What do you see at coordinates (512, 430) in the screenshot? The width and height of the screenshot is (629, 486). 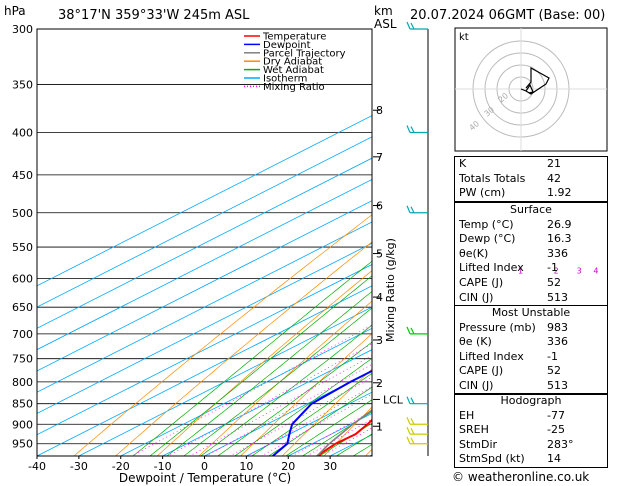 I see `sreh-row: SREH -25` at bounding box center [512, 430].